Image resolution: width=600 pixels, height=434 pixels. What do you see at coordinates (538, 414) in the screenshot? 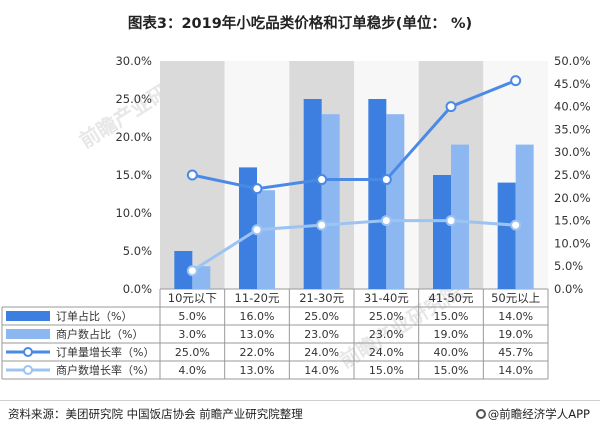
I see `brand-text: @前瞻经济学人APP` at bounding box center [538, 414].